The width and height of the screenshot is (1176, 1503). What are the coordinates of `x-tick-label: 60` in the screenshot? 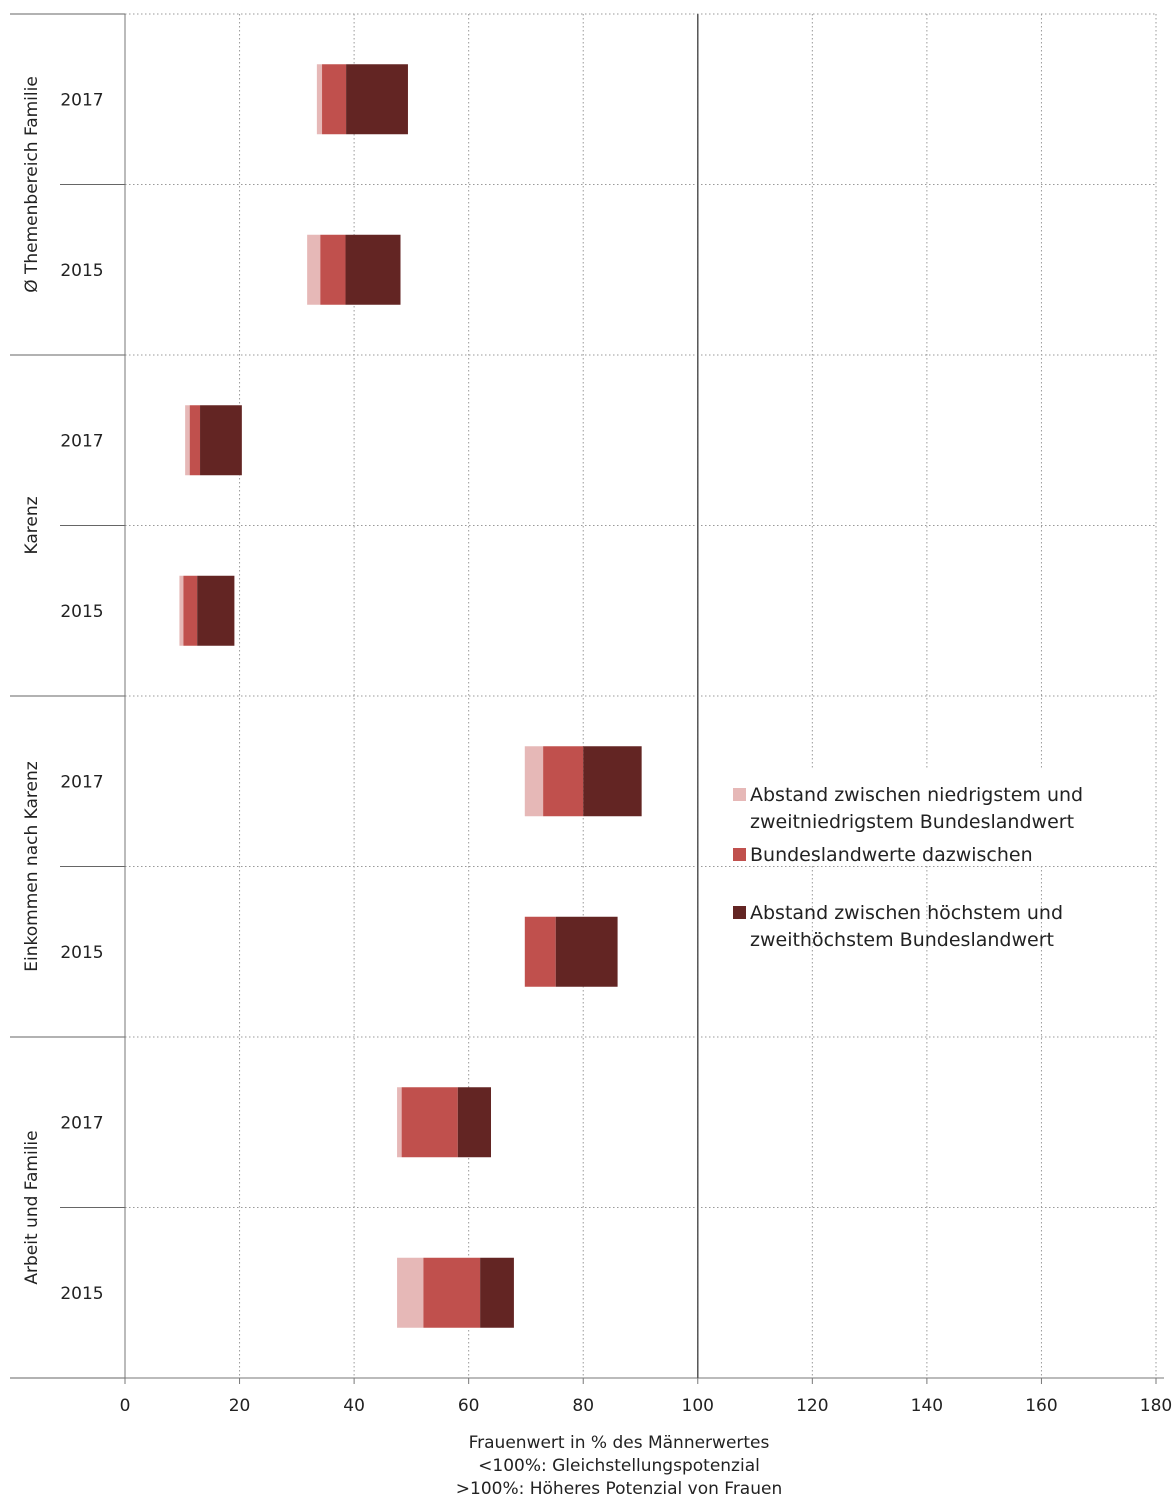 It's located at (469, 1406).